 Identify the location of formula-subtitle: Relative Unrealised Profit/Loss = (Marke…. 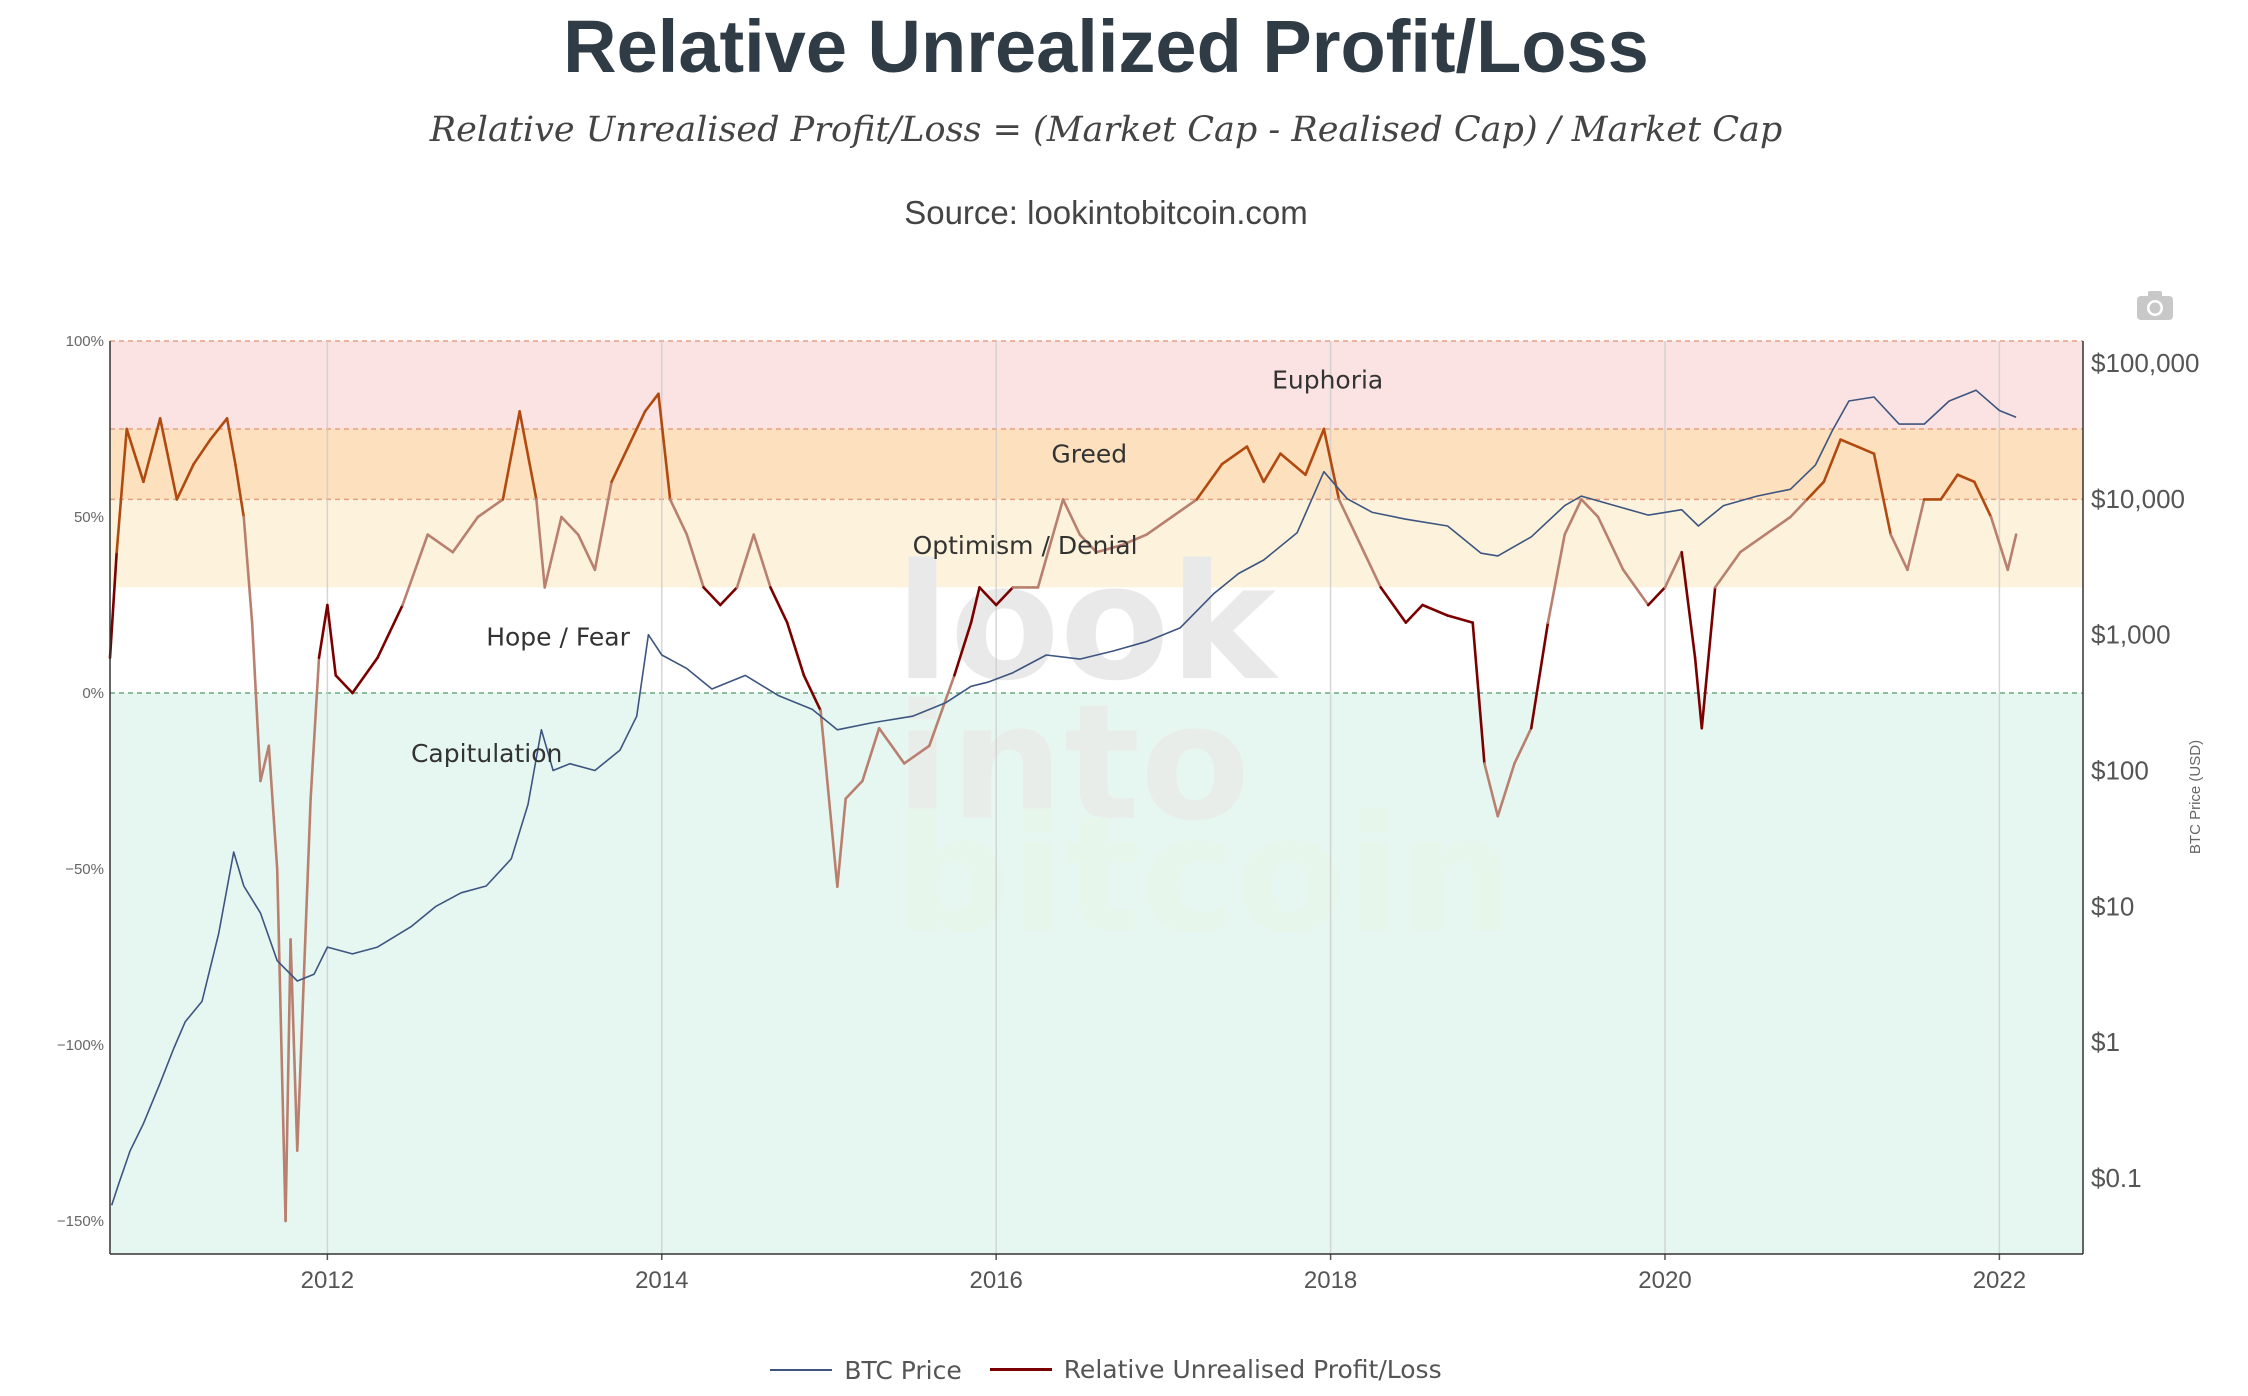
(1106, 130).